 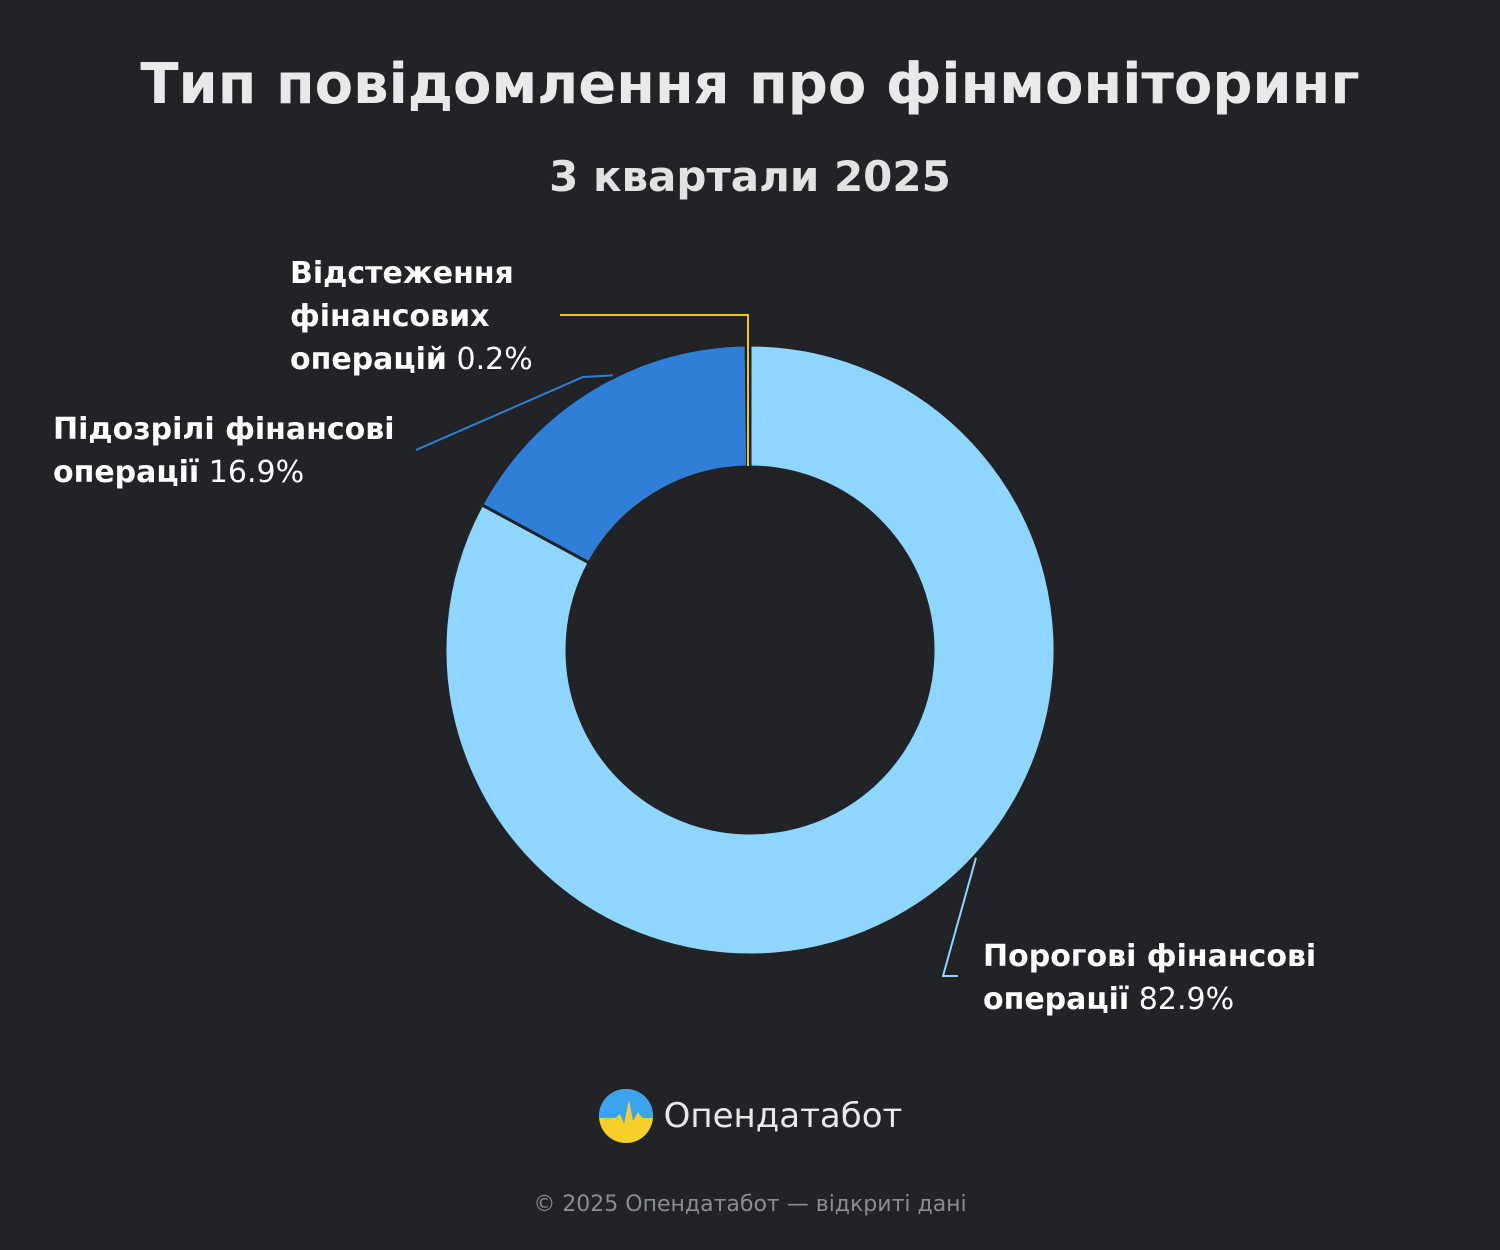 I want to click on label-text: Відстеження, so click(x=402, y=273).